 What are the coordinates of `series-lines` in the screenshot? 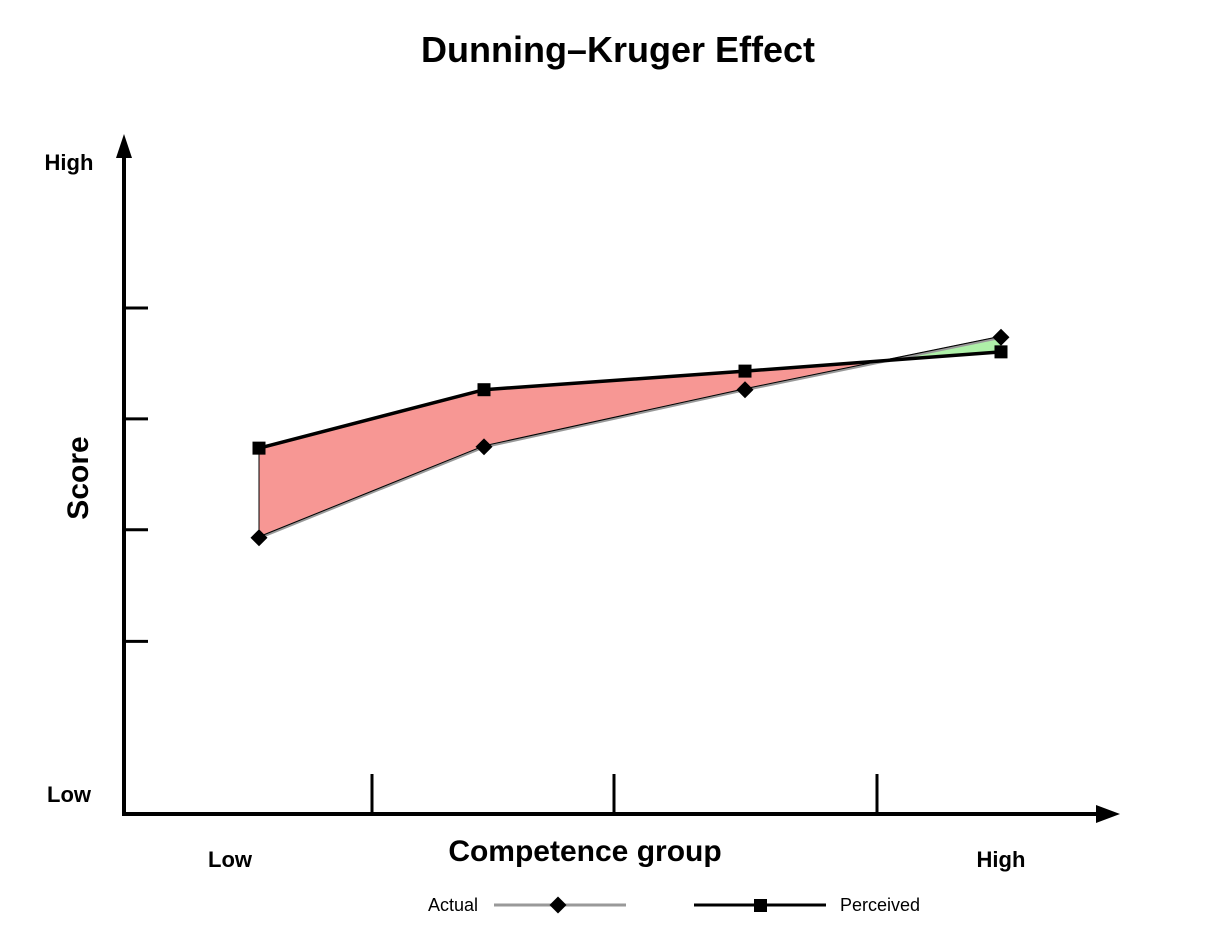 It's located at (630, 437).